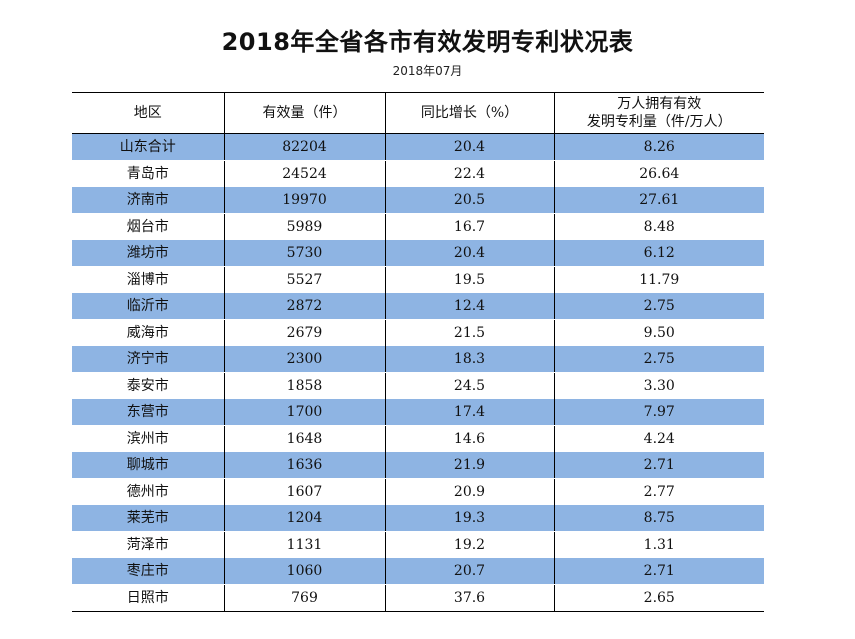 This screenshot has height=639, width=855. Describe the element at coordinates (658, 173) in the screenshot. I see `cell-per-10k: 26.64` at that location.